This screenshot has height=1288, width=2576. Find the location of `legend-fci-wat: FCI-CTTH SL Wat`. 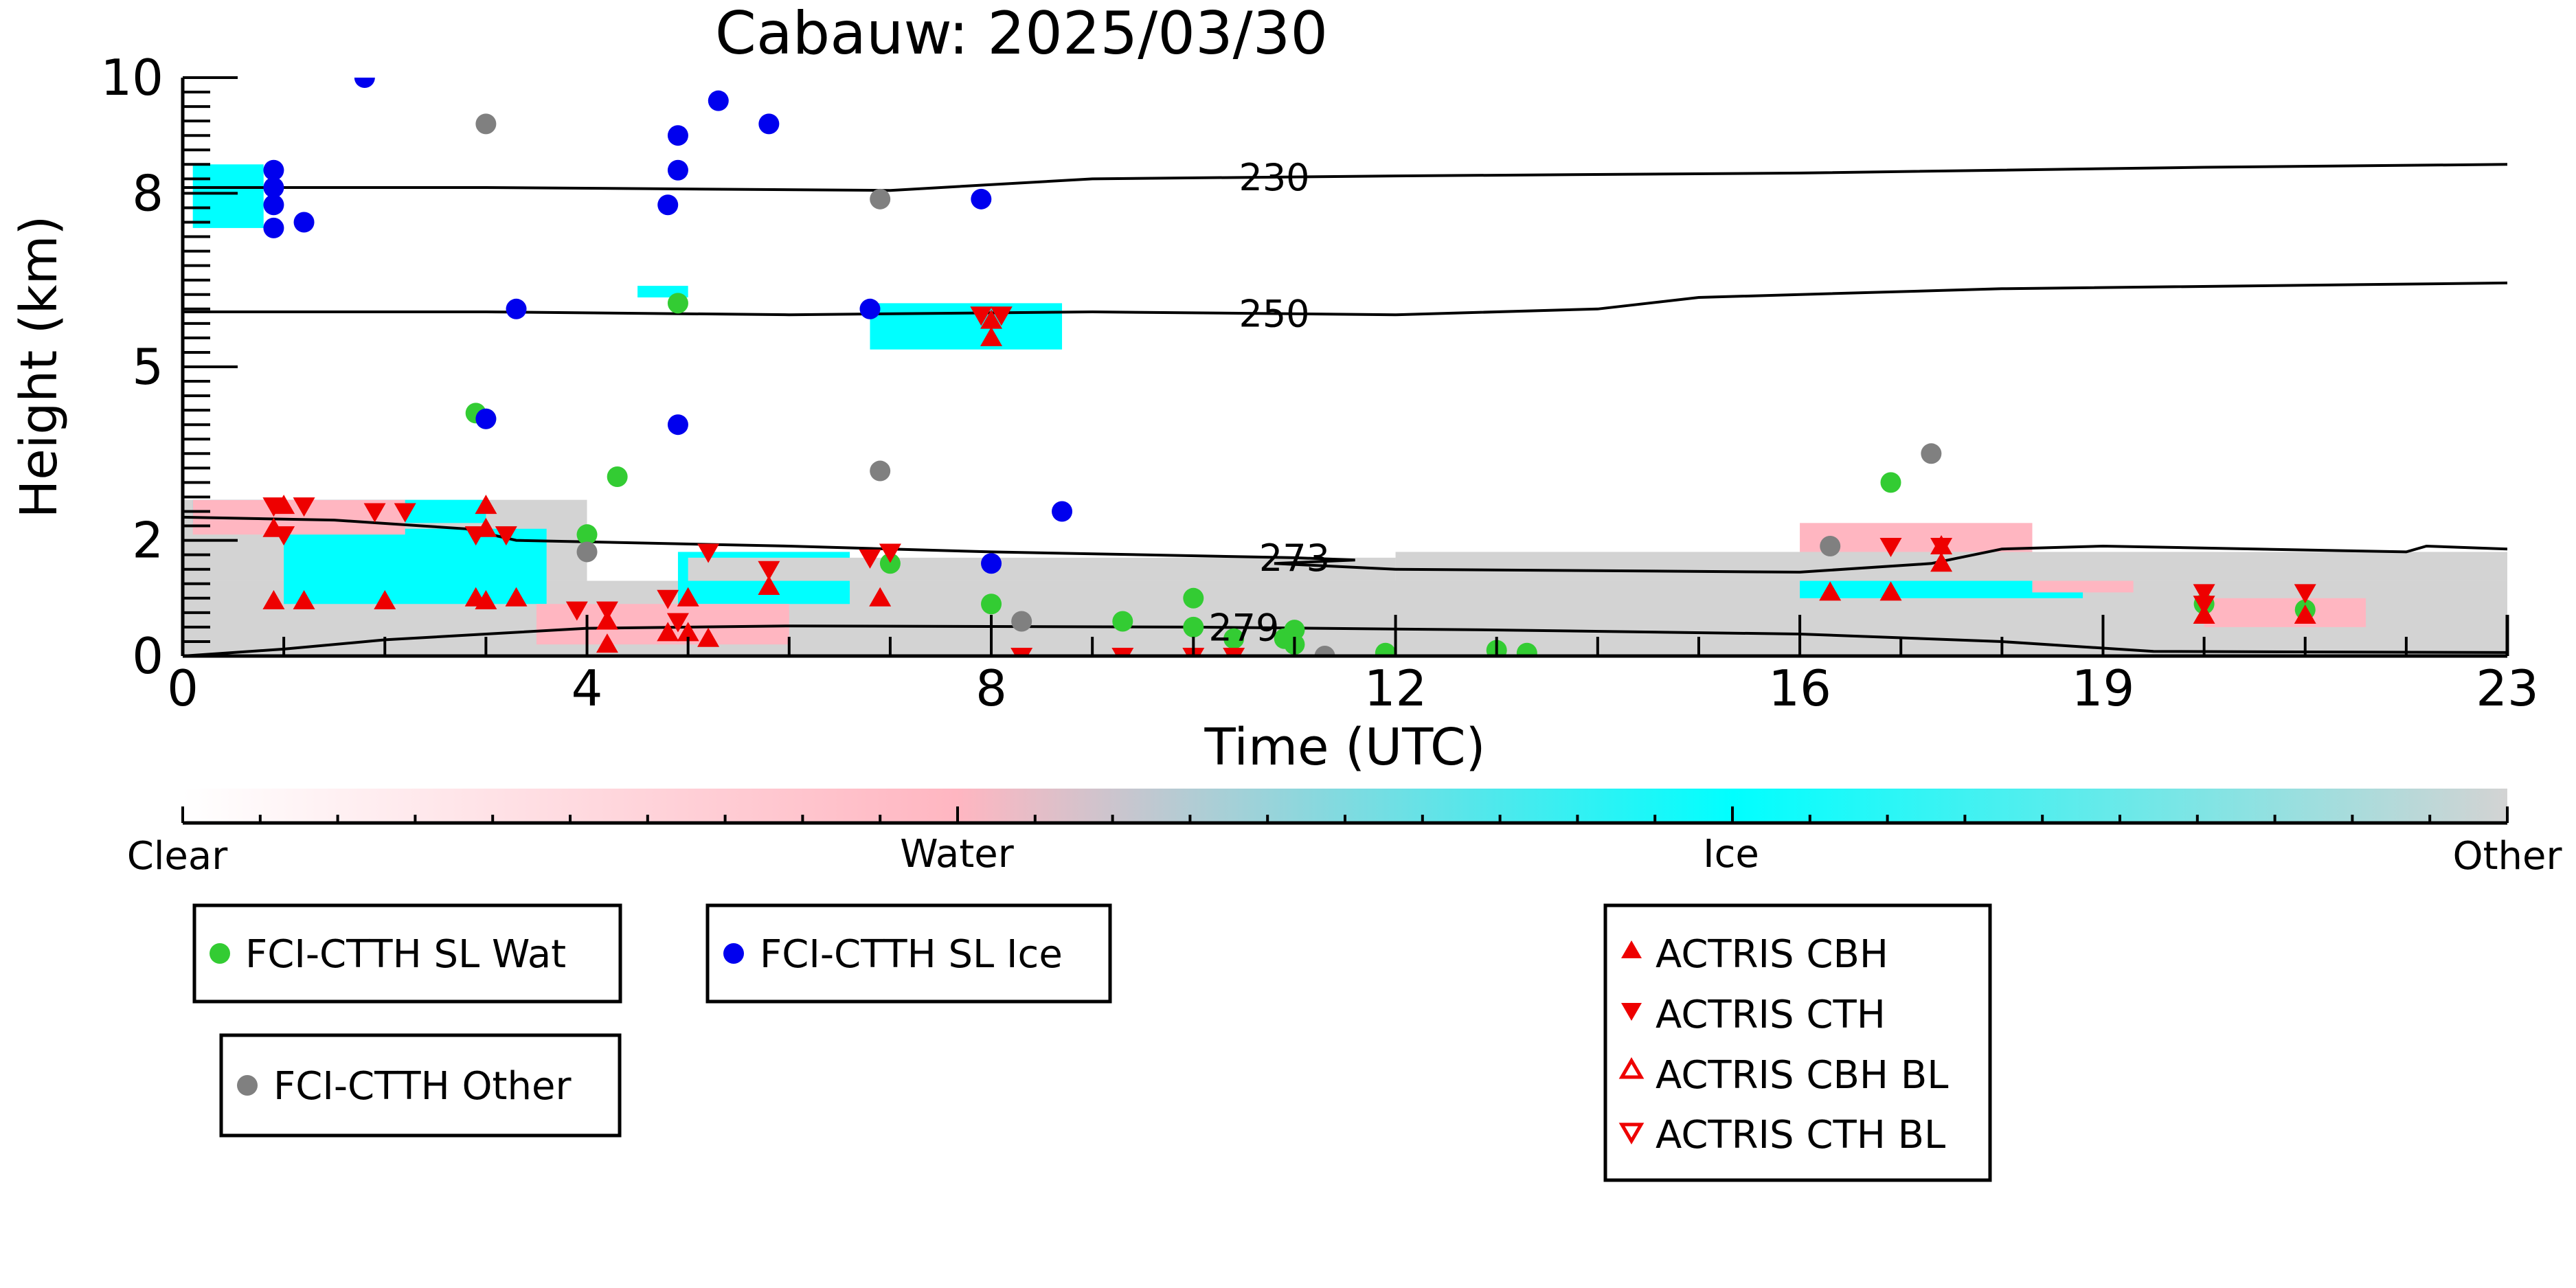

legend-fci-wat: FCI-CTTH SL Wat is located at coordinates (407, 953).